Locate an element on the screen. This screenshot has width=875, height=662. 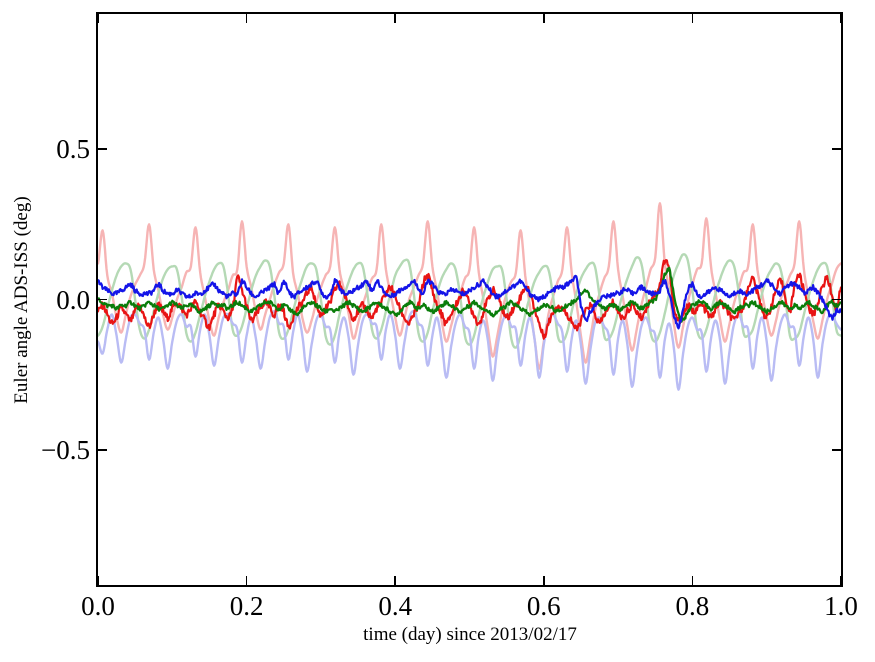
series-line-green is located at coordinates (469, 294).